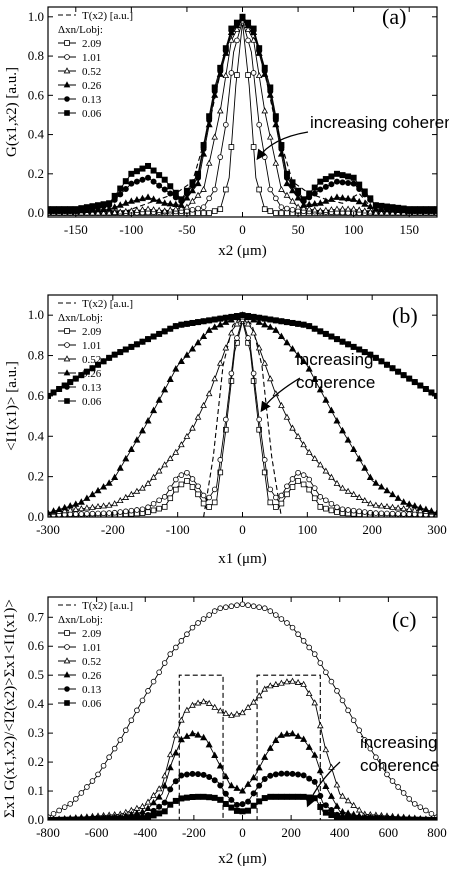 The image size is (449, 875). What do you see at coordinates (67, 113) in the screenshot?
I see `legend-marker` at bounding box center [67, 113].